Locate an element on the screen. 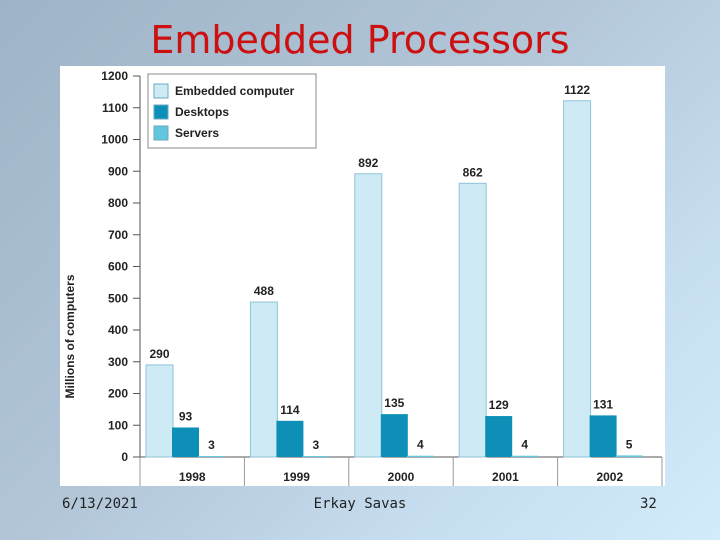 This screenshot has height=540, width=720. data-label-servers-1999: 3 is located at coordinates (316, 445).